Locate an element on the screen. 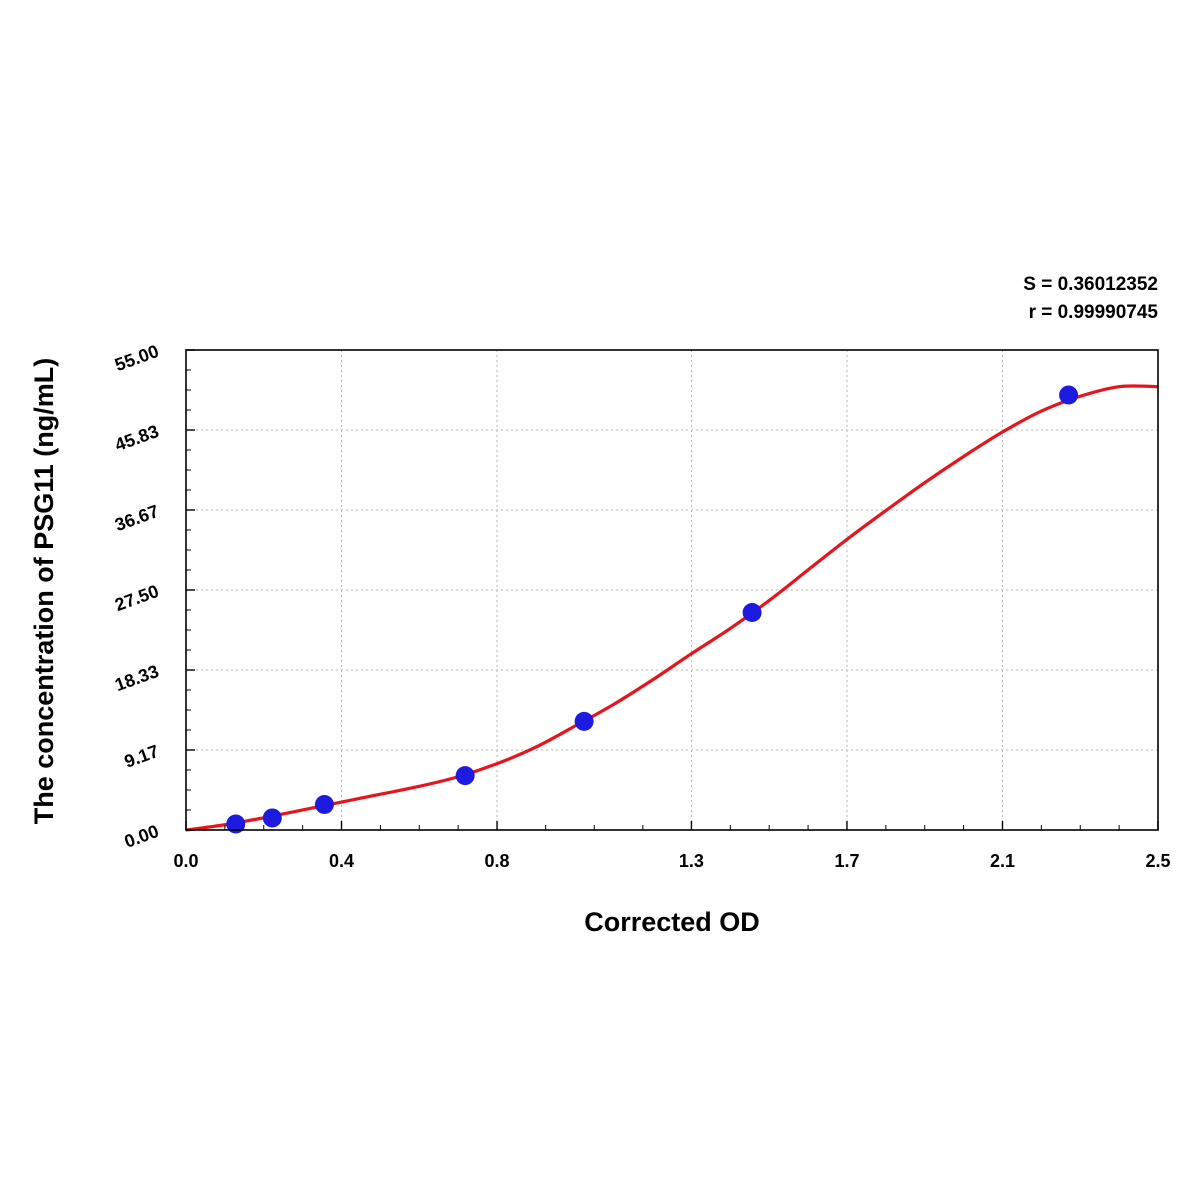 This screenshot has height=1200, width=1200. y-tick-label: 55.00 is located at coordinates (136, 358).